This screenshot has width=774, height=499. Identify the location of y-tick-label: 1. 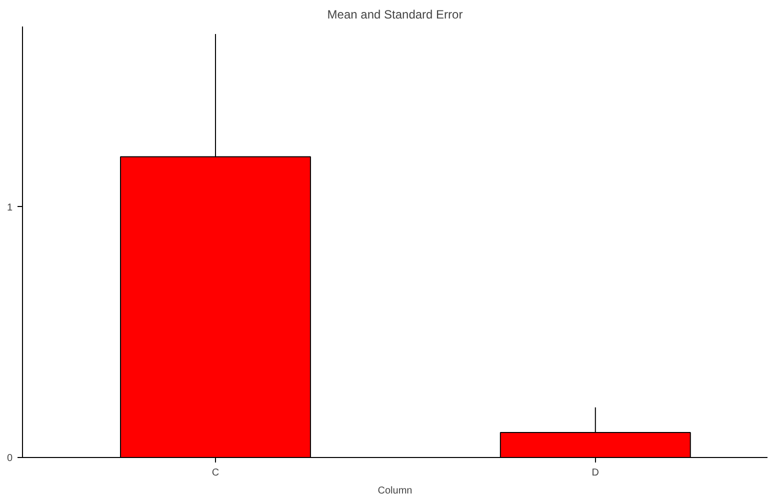
(9, 208).